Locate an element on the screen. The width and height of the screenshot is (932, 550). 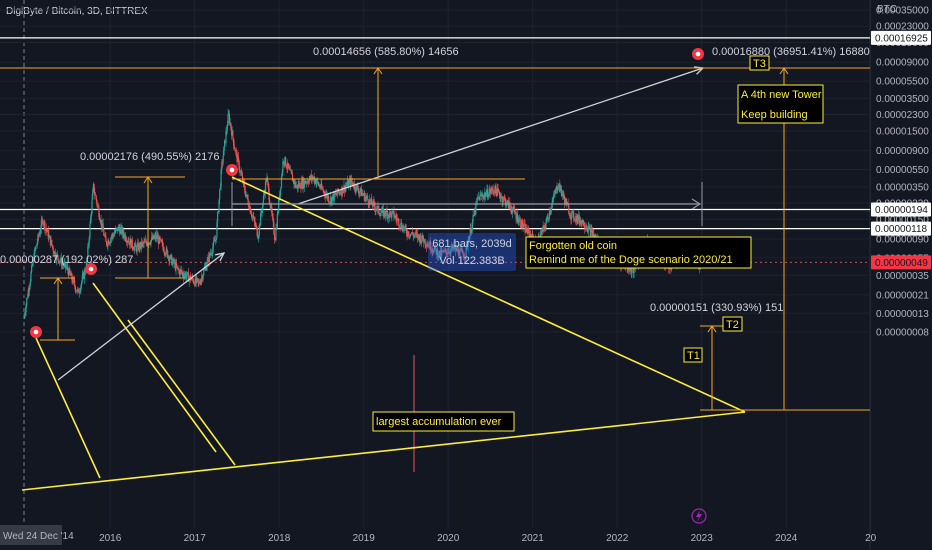
lightning-event-icon is located at coordinates (699, 516).